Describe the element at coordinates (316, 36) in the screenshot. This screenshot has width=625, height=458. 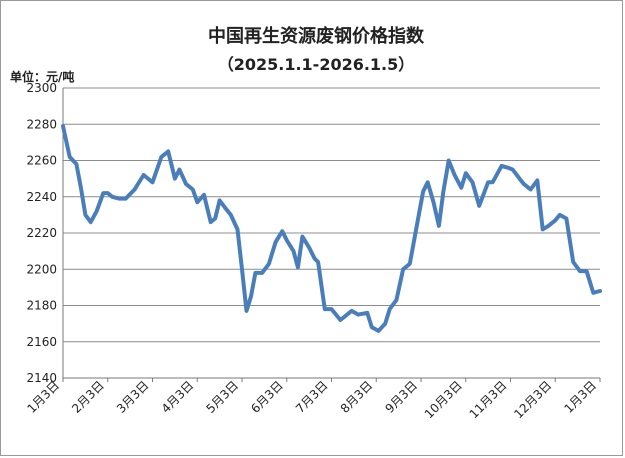
I see `chart-title: 中国再生资源废钢价格指数` at that location.